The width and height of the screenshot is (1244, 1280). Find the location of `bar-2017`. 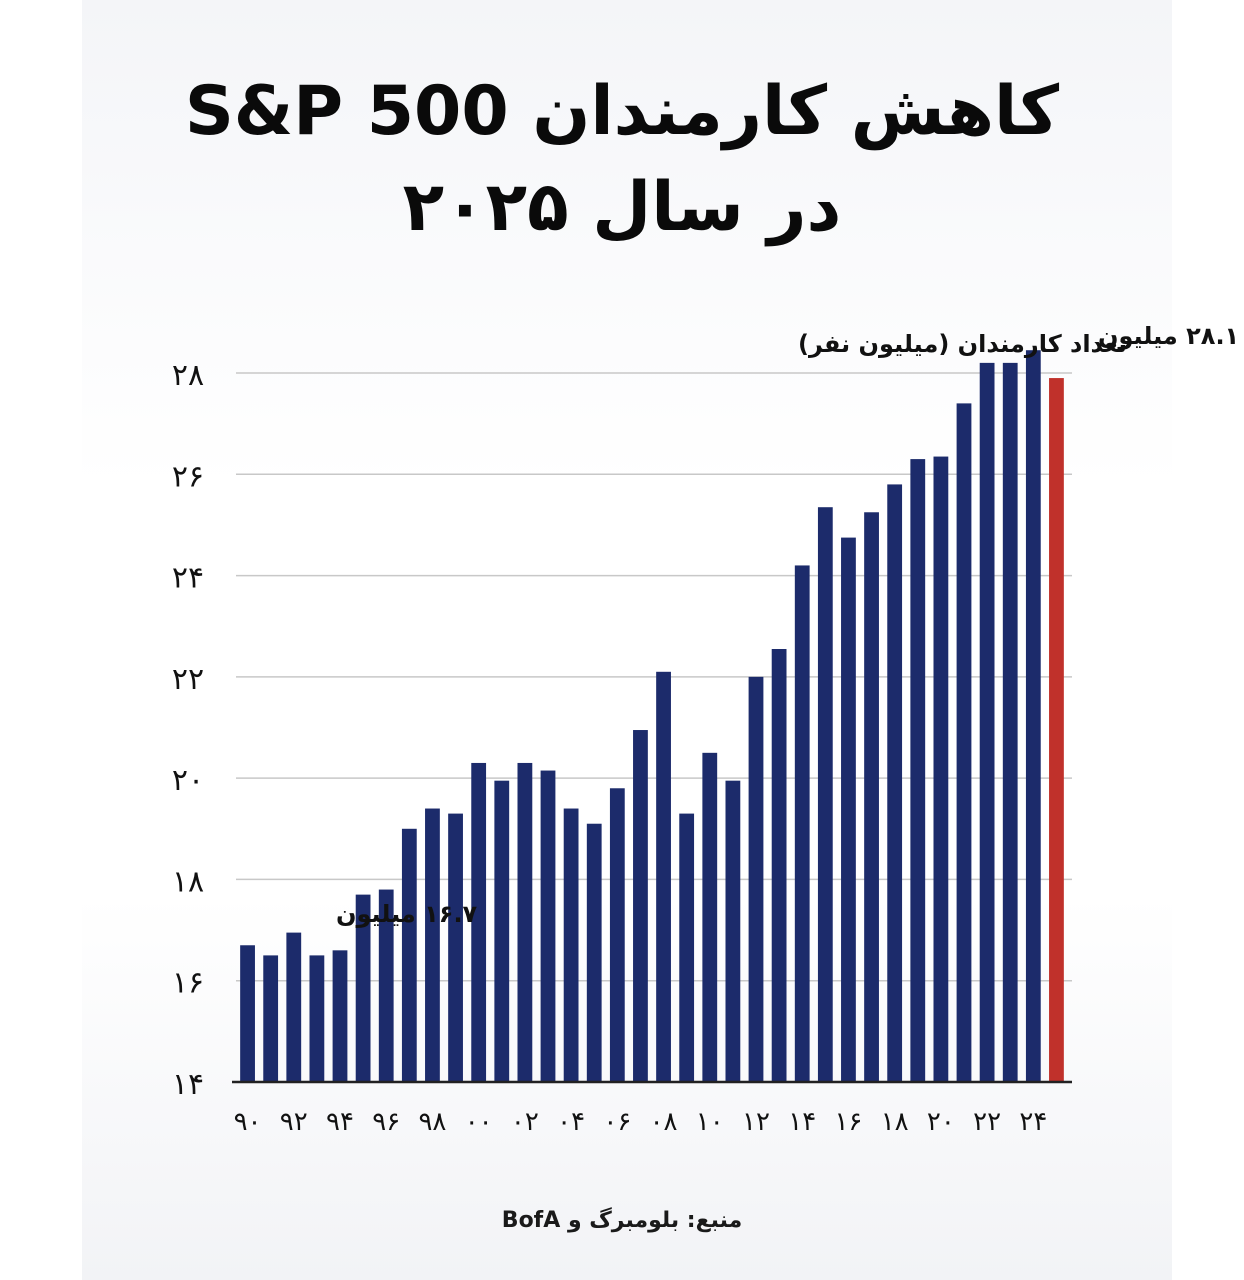

bar-2017 is located at coordinates (871, 797).